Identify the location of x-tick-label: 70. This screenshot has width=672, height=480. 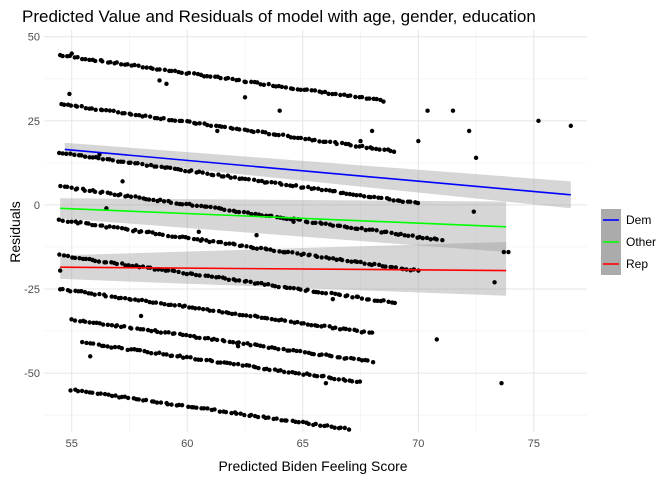
(418, 444).